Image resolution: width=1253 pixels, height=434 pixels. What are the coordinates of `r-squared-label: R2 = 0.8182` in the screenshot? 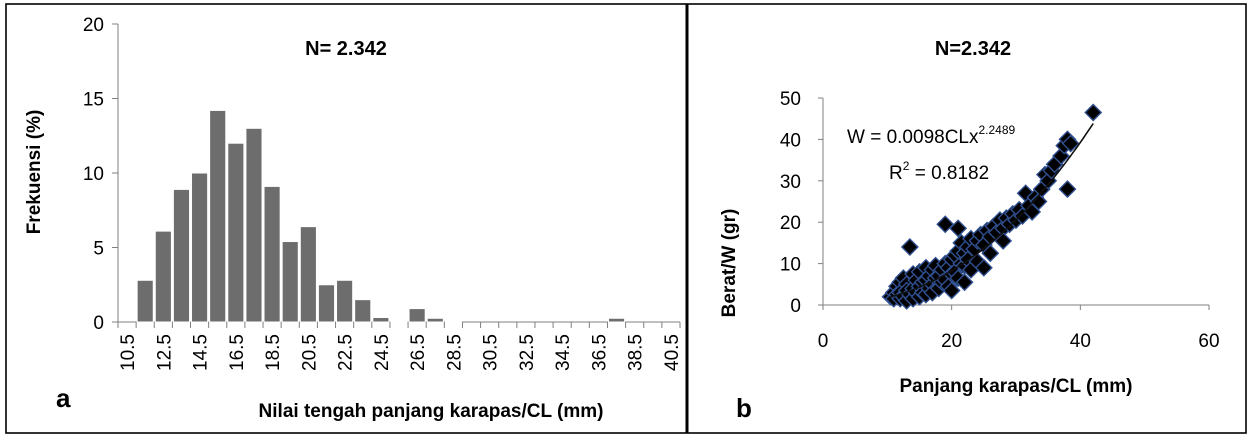 It's located at (939, 171).